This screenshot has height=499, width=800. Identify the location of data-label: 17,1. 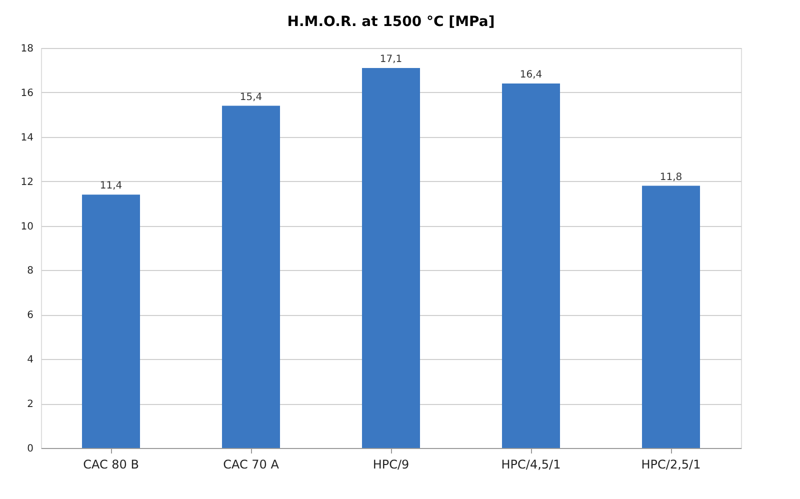
(391, 59).